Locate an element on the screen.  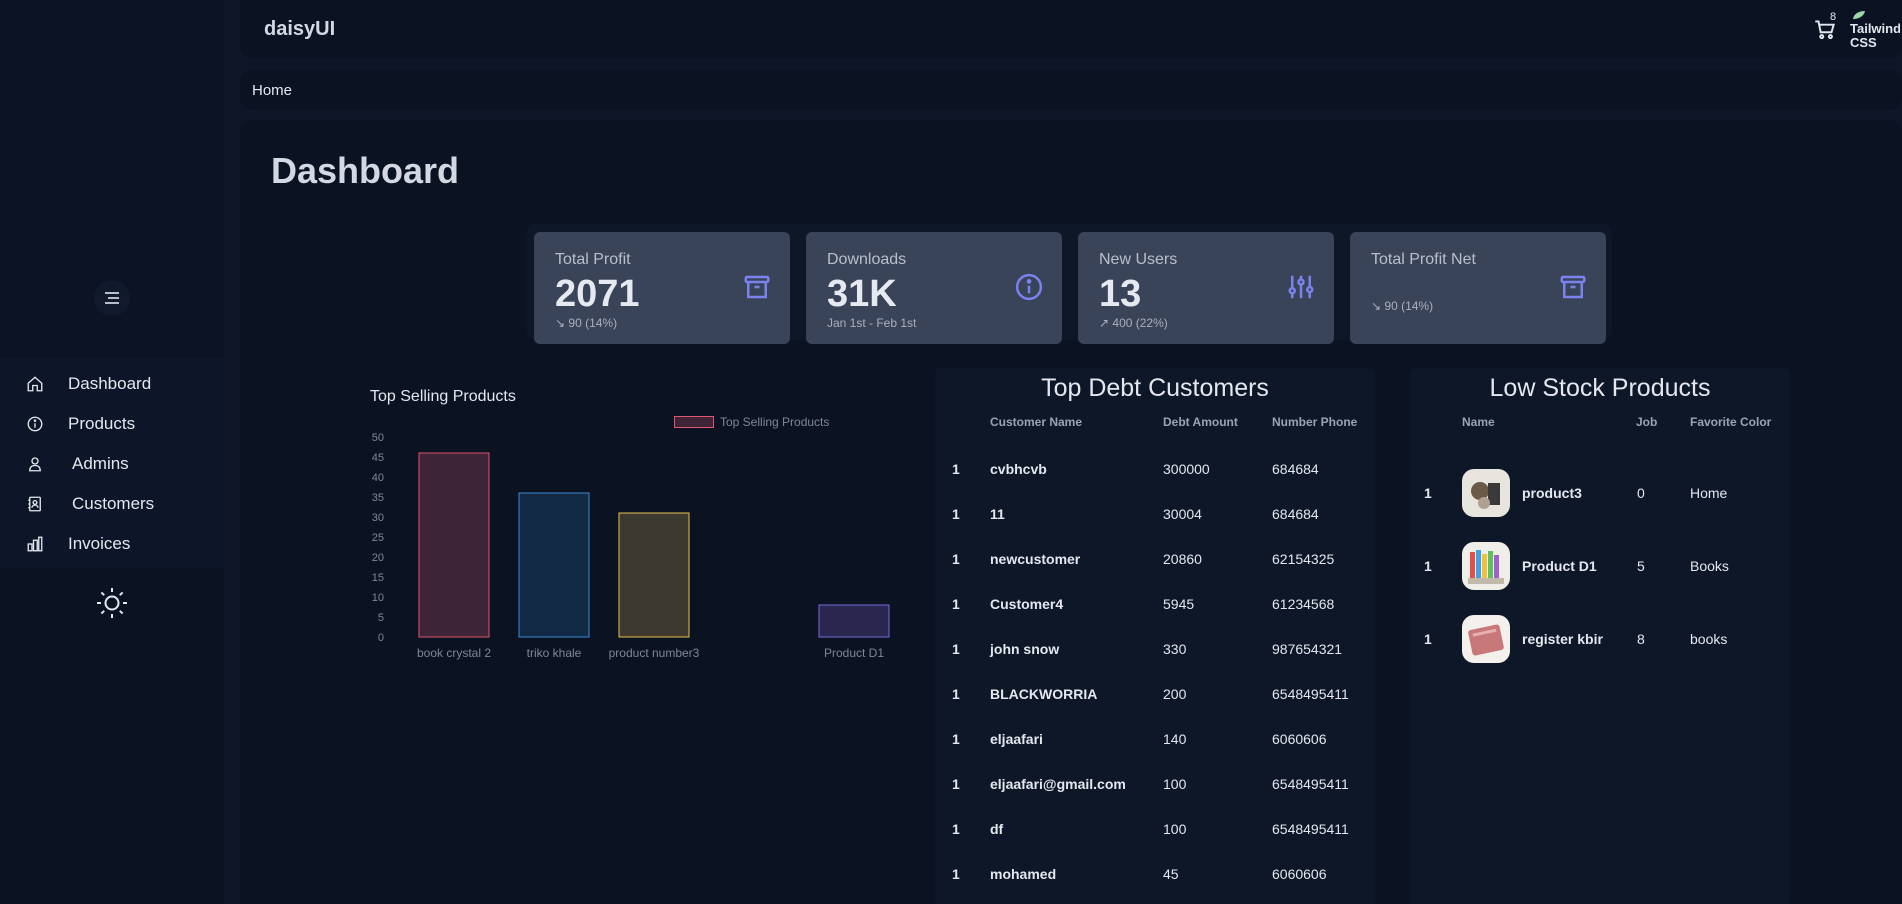
customer-name: john snow is located at coordinates (1025, 649).